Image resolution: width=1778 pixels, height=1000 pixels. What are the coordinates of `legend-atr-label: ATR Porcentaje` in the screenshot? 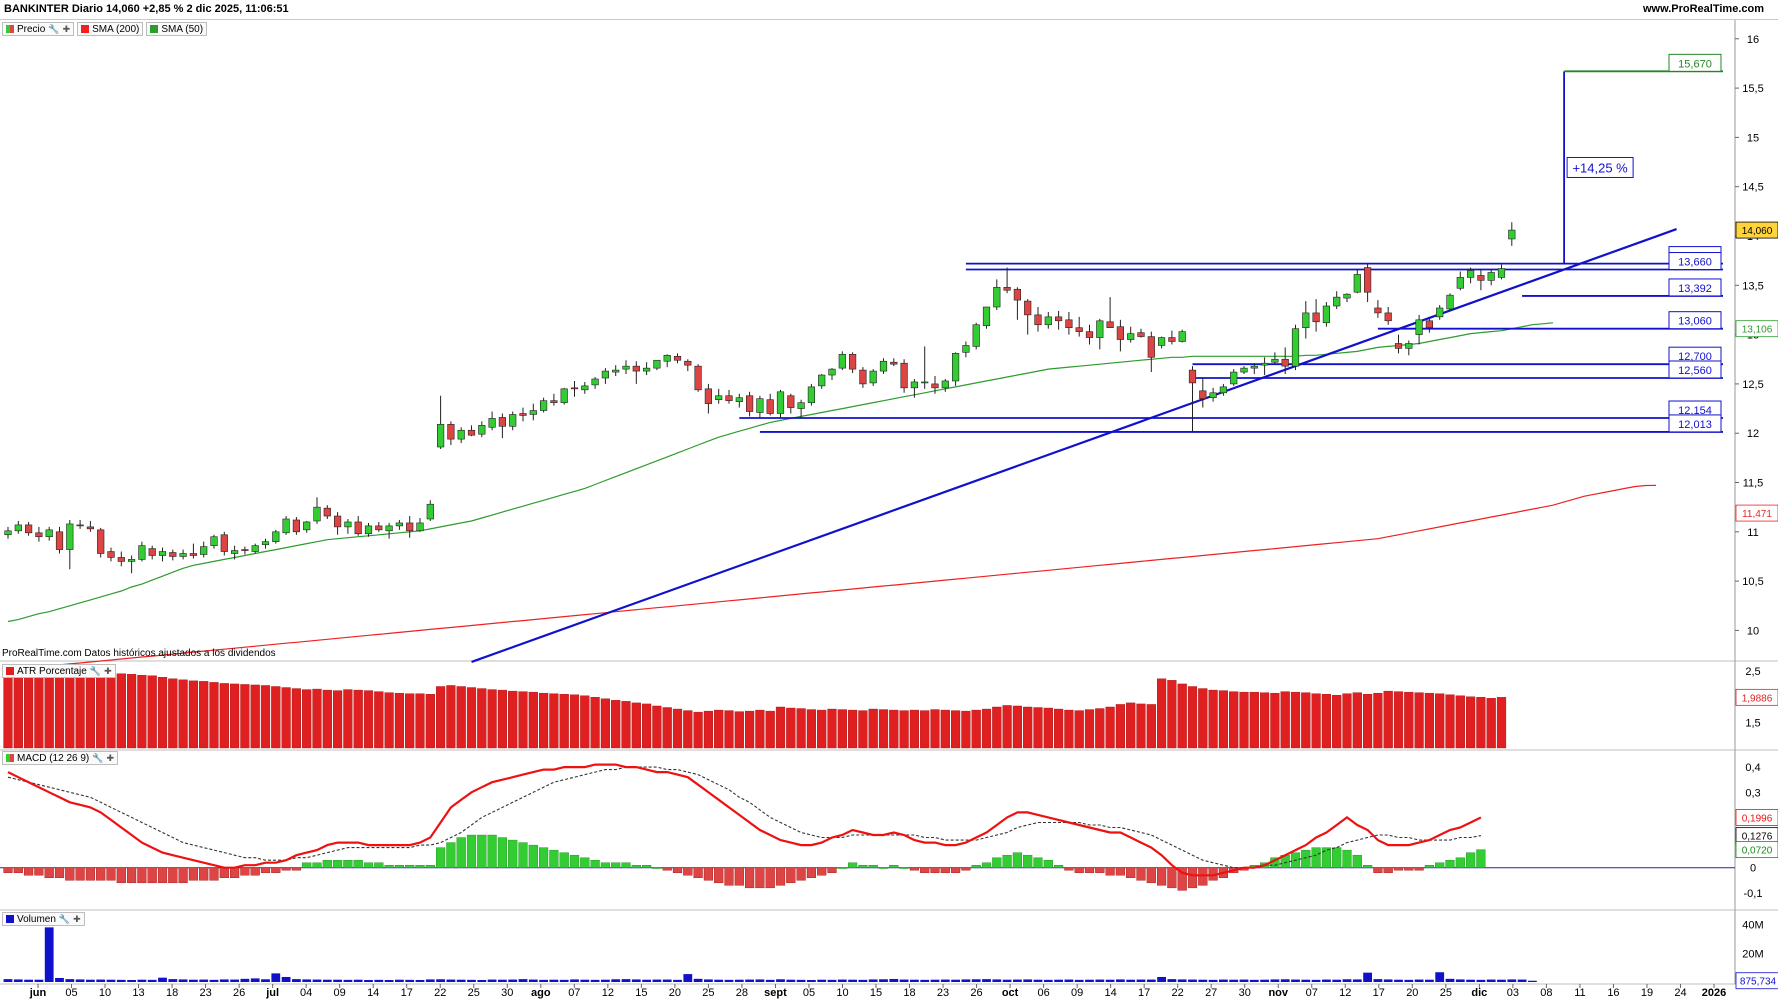 It's located at (52, 671).